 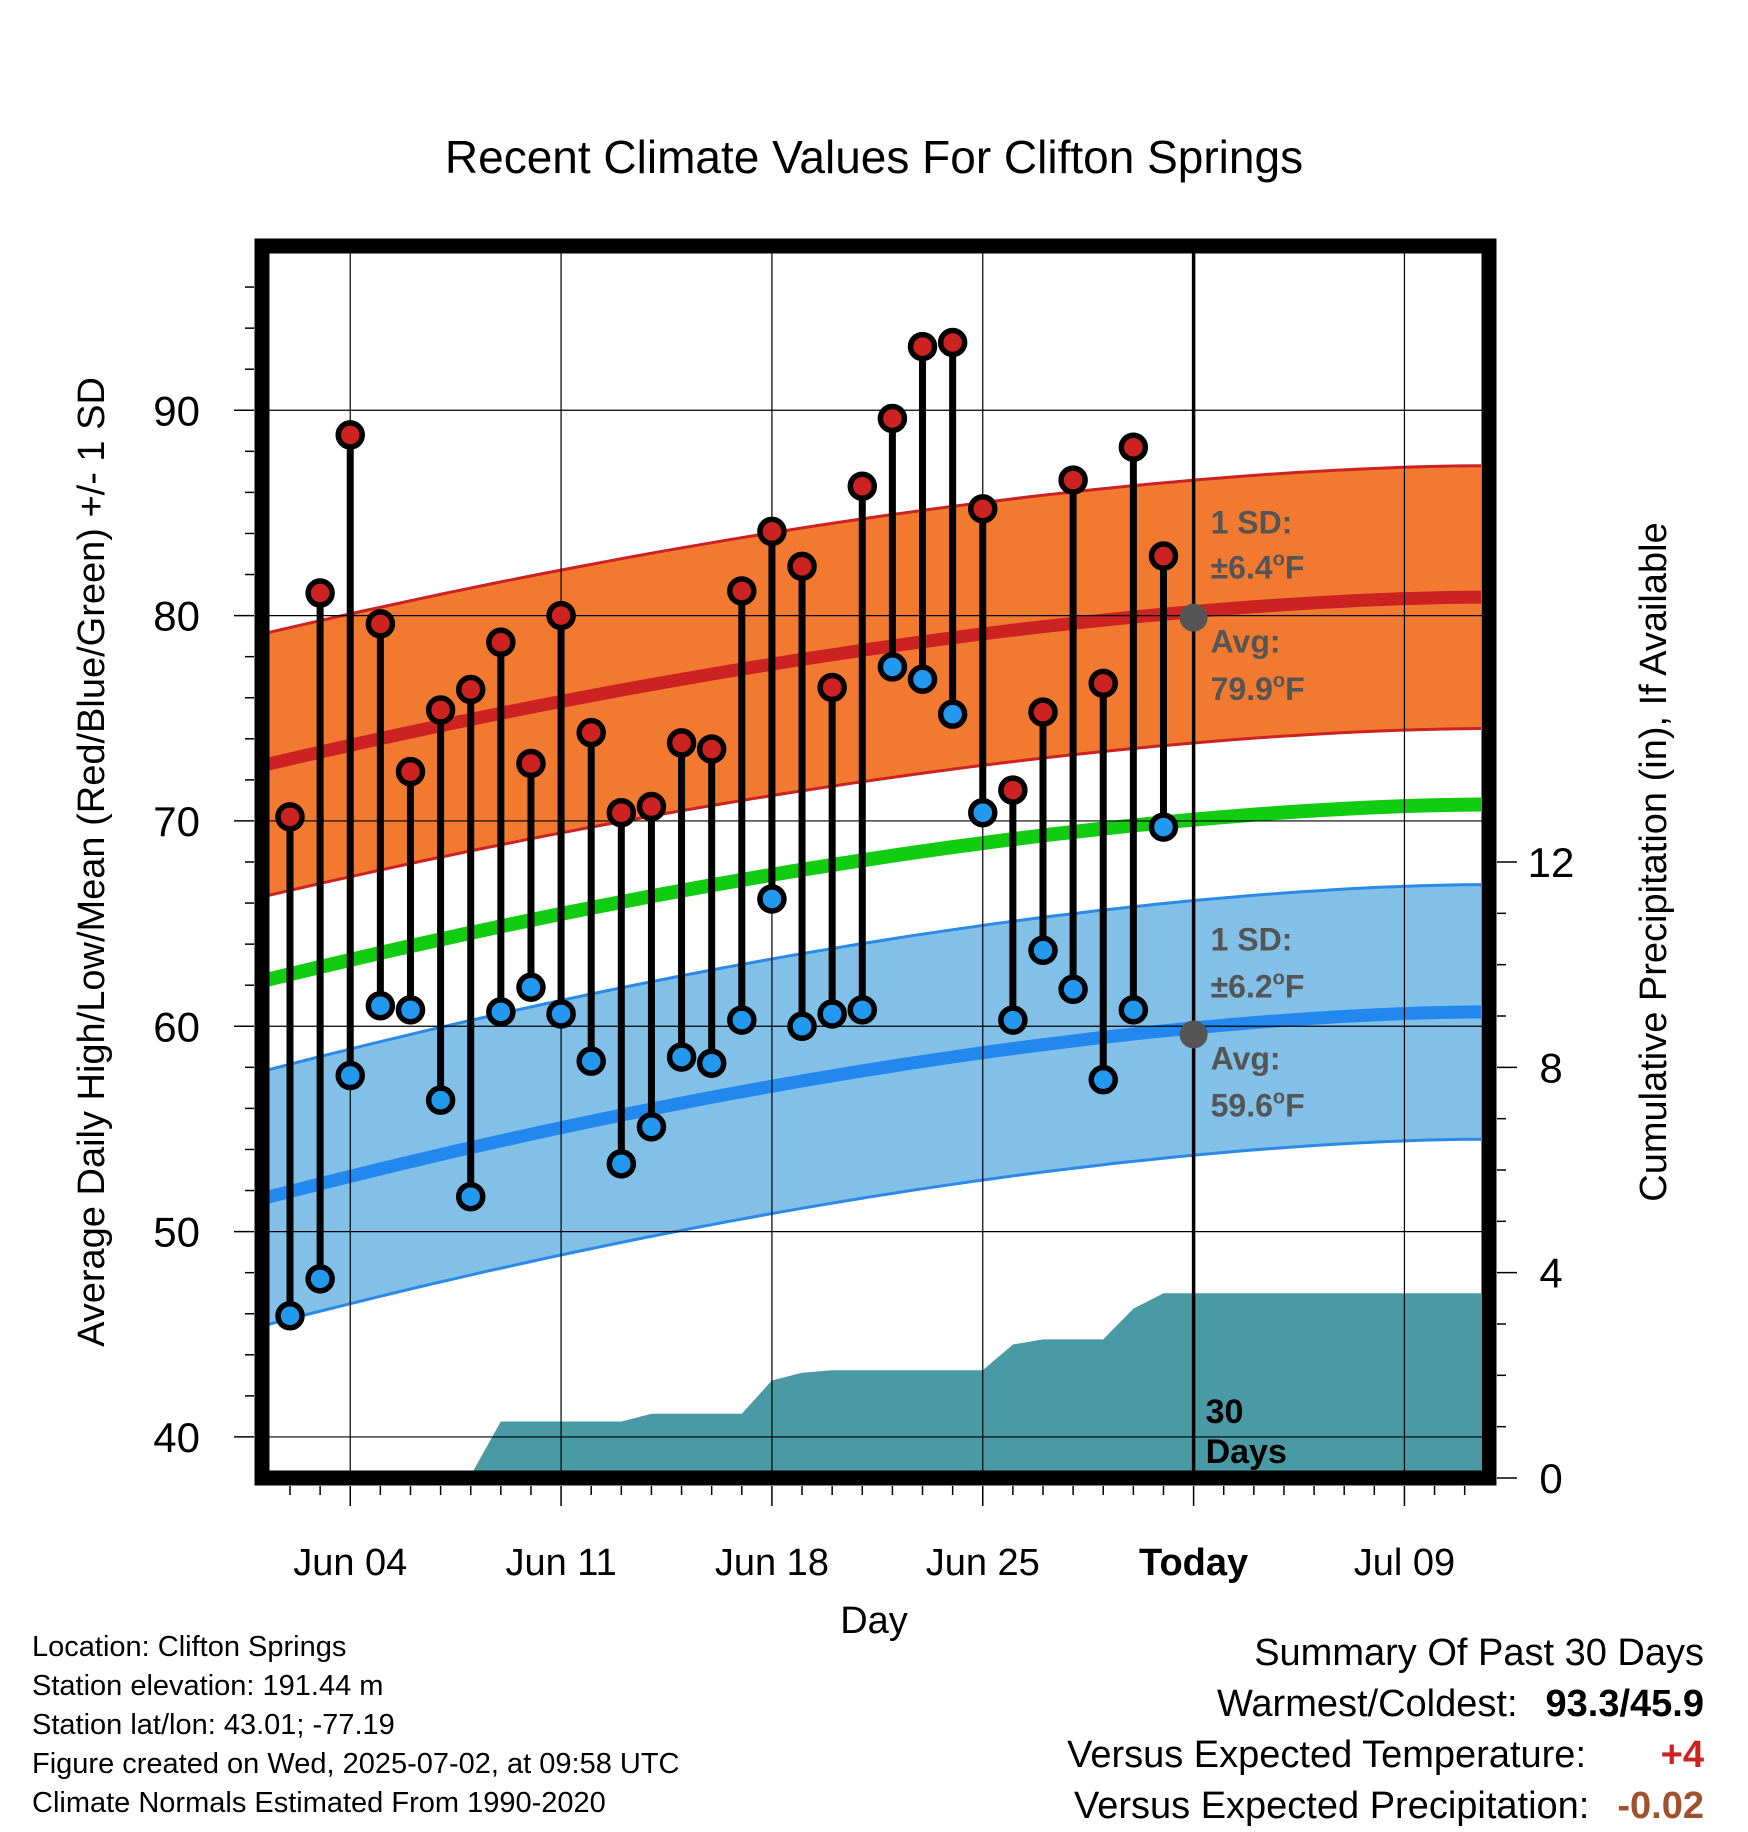 What do you see at coordinates (1367, 1704) in the screenshot?
I see `warm-cold-label: Warmest/Coldest:` at bounding box center [1367, 1704].